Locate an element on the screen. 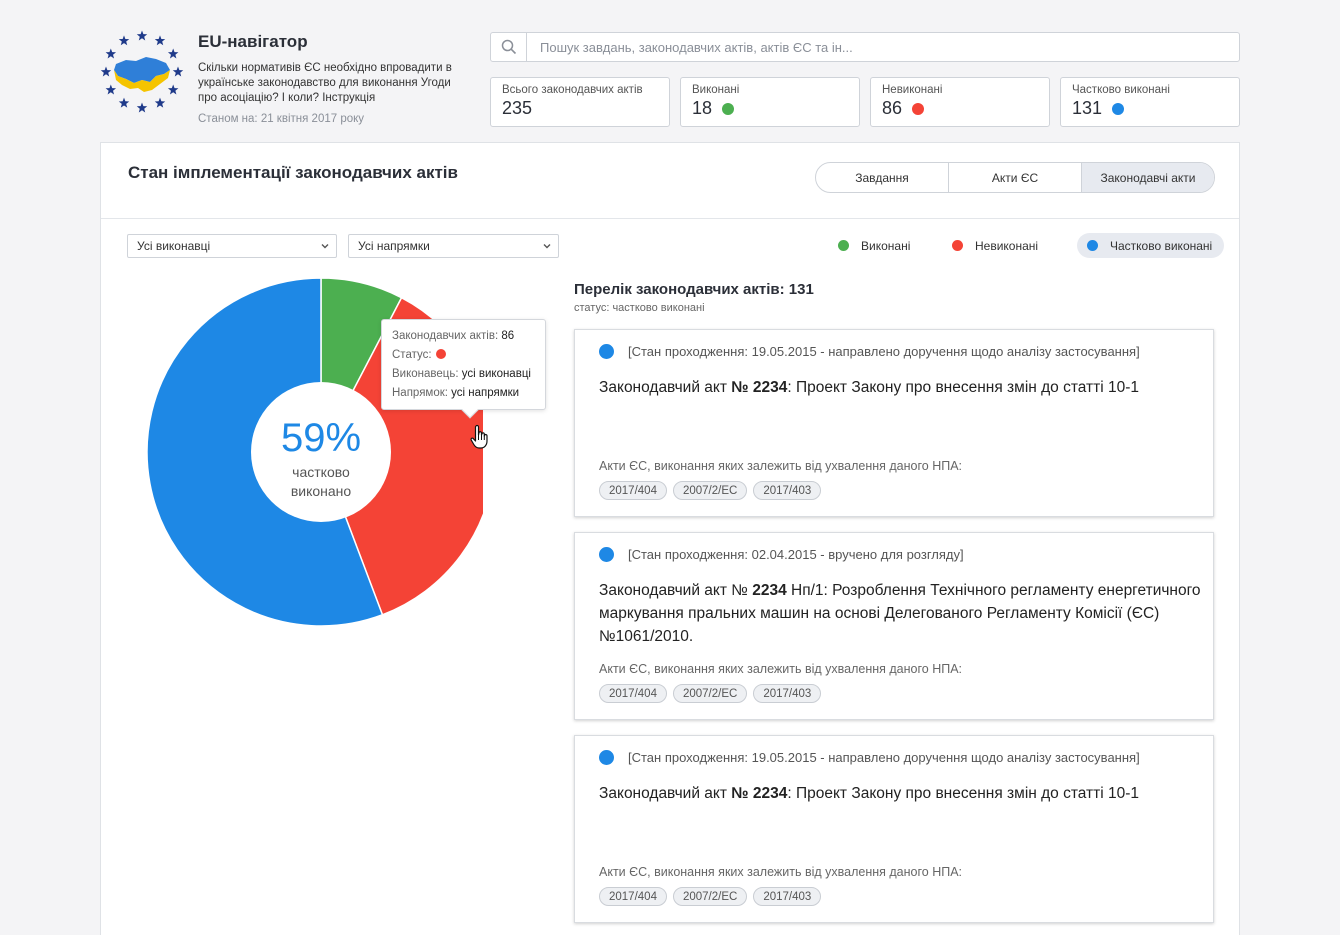  tooltip-acts-label: Законодавчих актів: is located at coordinates (445, 336).